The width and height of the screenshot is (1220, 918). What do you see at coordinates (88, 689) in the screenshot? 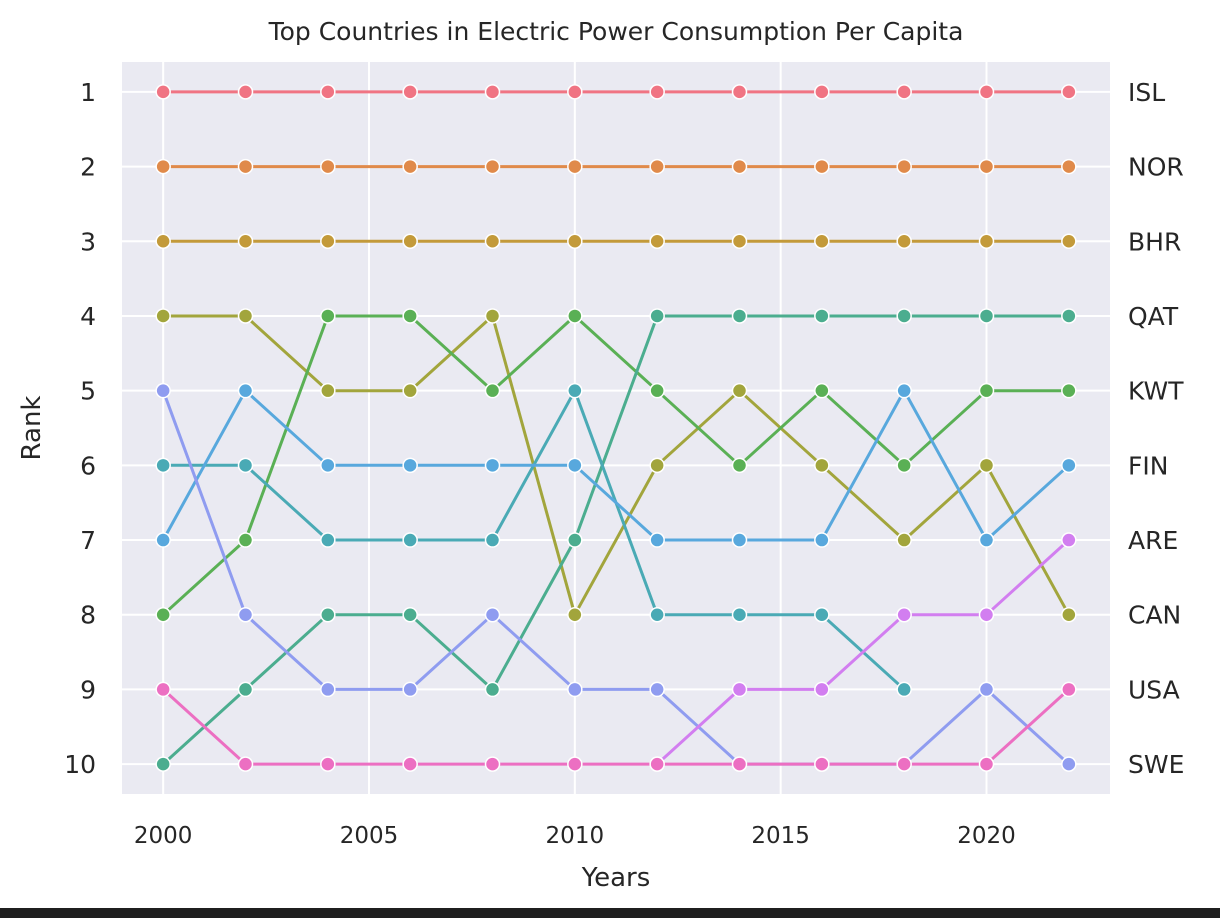
I see `y-tick-label: 9` at bounding box center [88, 689].